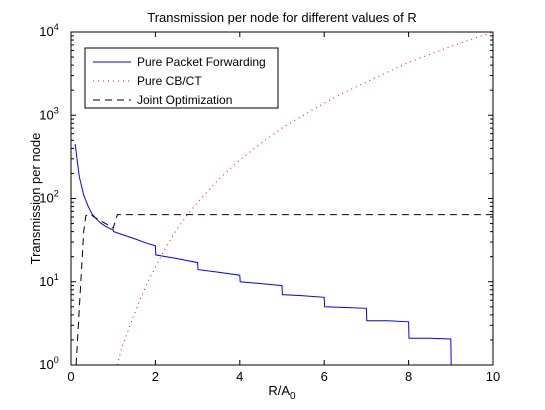 The height and width of the screenshot is (410, 545). What do you see at coordinates (324, 376) in the screenshot?
I see `x-tick-label: 6` at bounding box center [324, 376].